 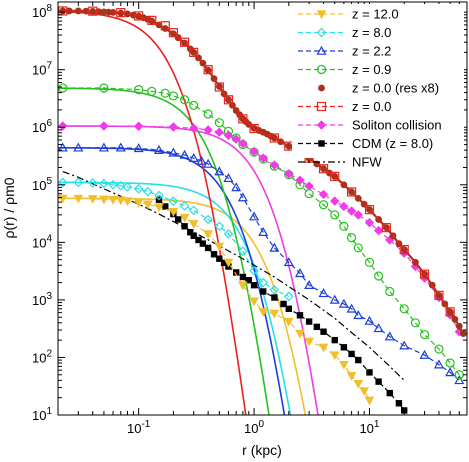 I want to click on y-tick-label: 10⁵, so click(x=42, y=184).